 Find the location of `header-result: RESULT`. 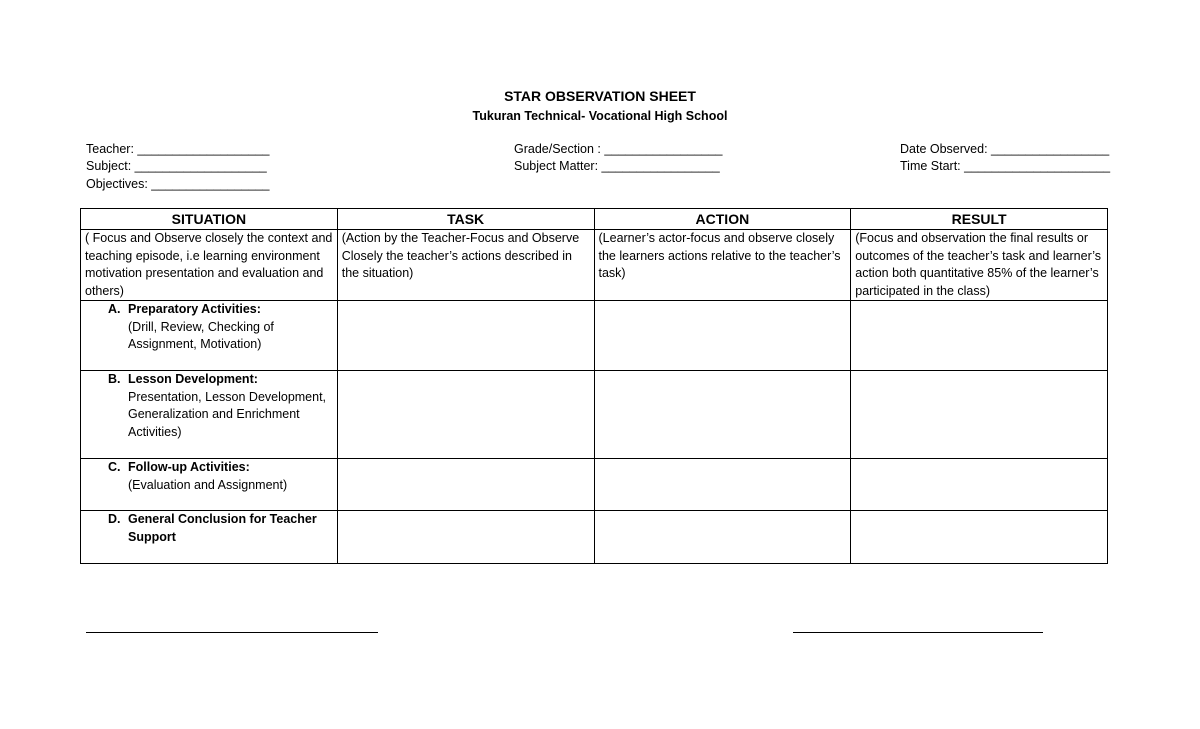

header-result: RESULT is located at coordinates (979, 219).